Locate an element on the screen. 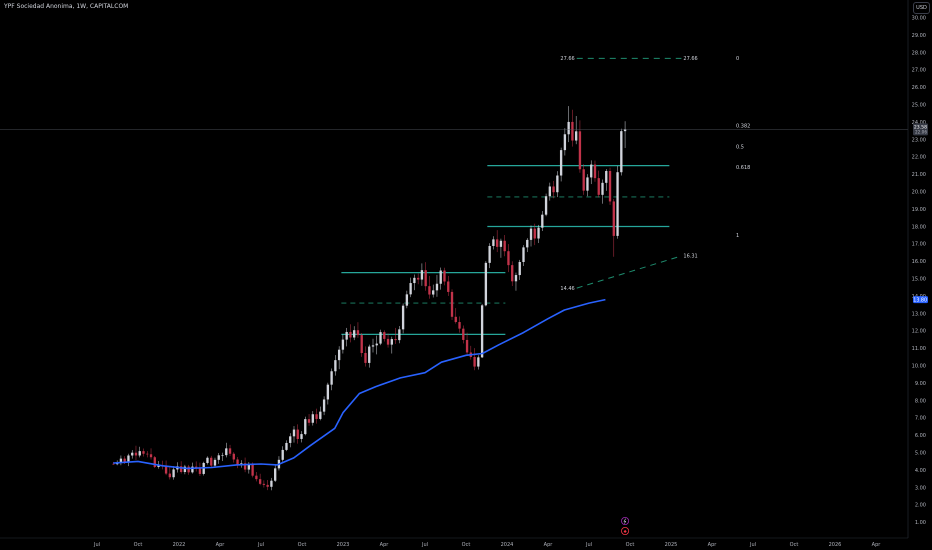  x-tick-label: 2023 is located at coordinates (343, 545).